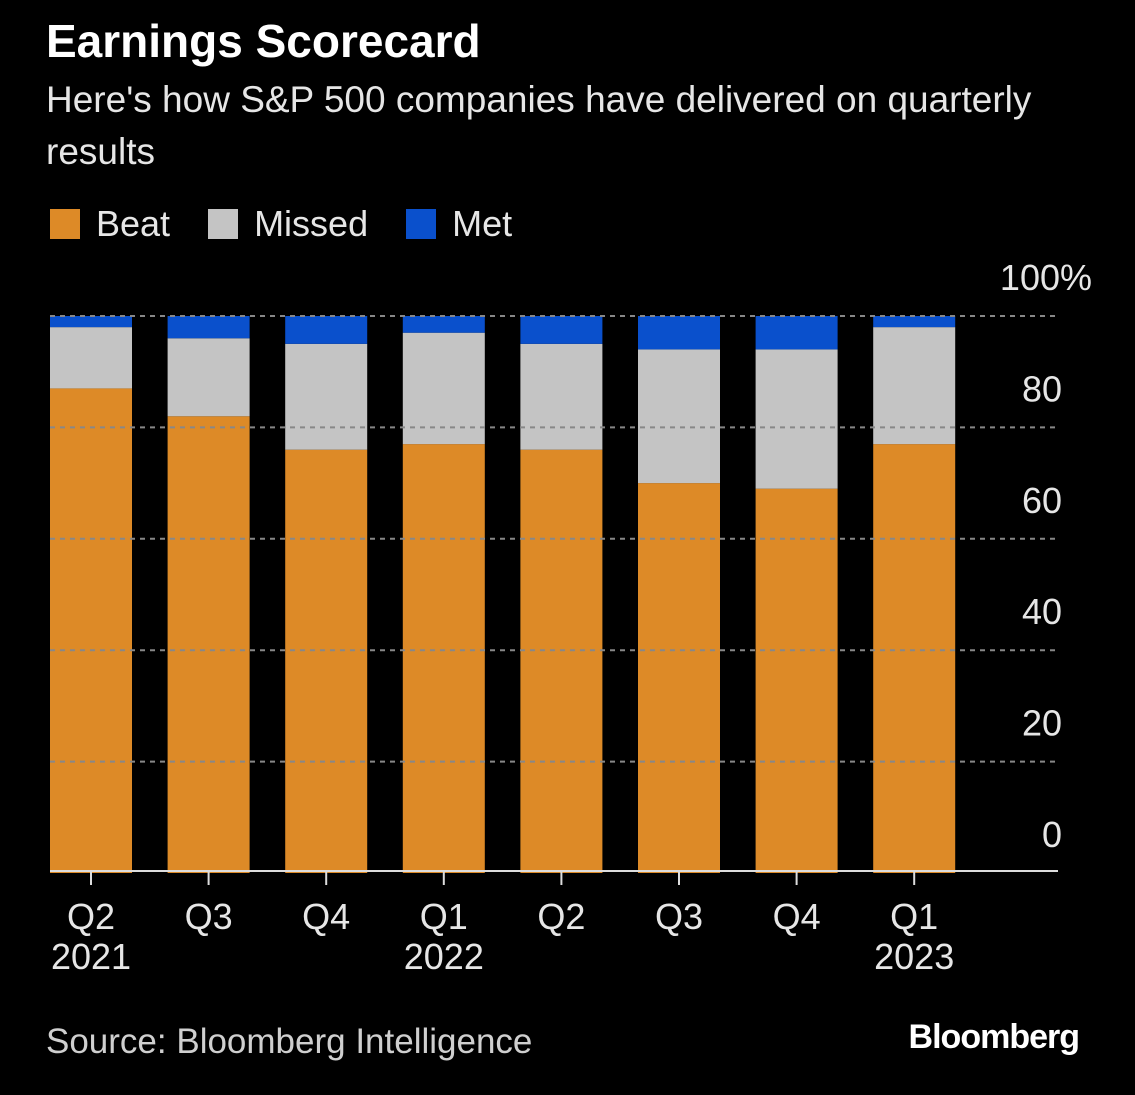  I want to click on y-tick-label: 20, so click(1042, 723).